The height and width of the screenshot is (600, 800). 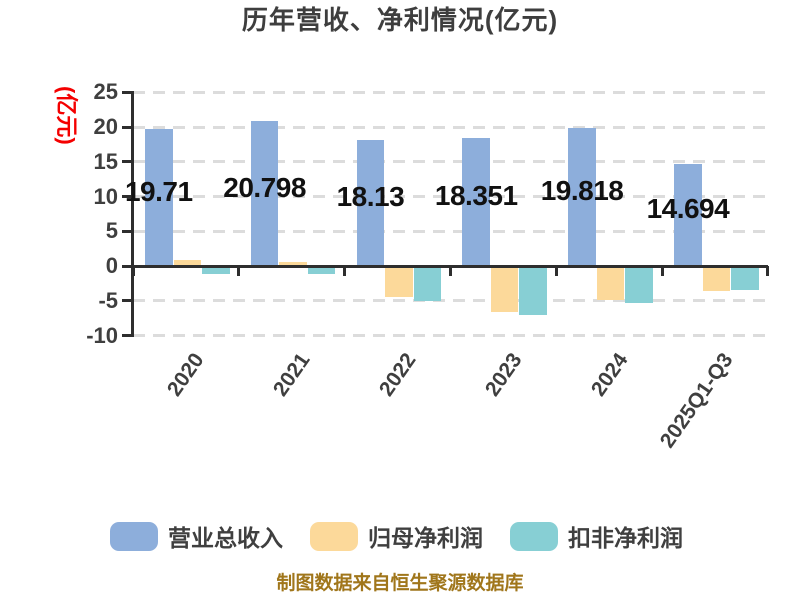 I want to click on y-tick-label: 15, so click(x=105, y=161).